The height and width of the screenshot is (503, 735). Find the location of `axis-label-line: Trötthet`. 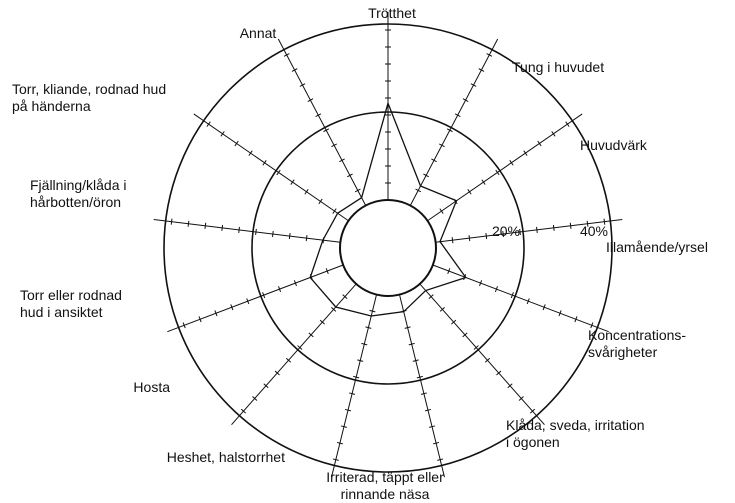

axis-label-line: Trötthet is located at coordinates (392, 13).